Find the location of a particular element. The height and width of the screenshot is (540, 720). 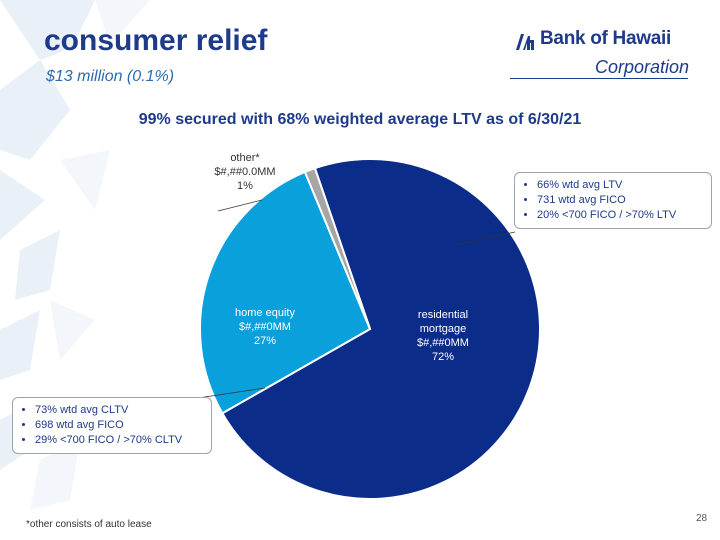

callout-residential-item: 731 wtd avg FICO is located at coordinates (620, 200).